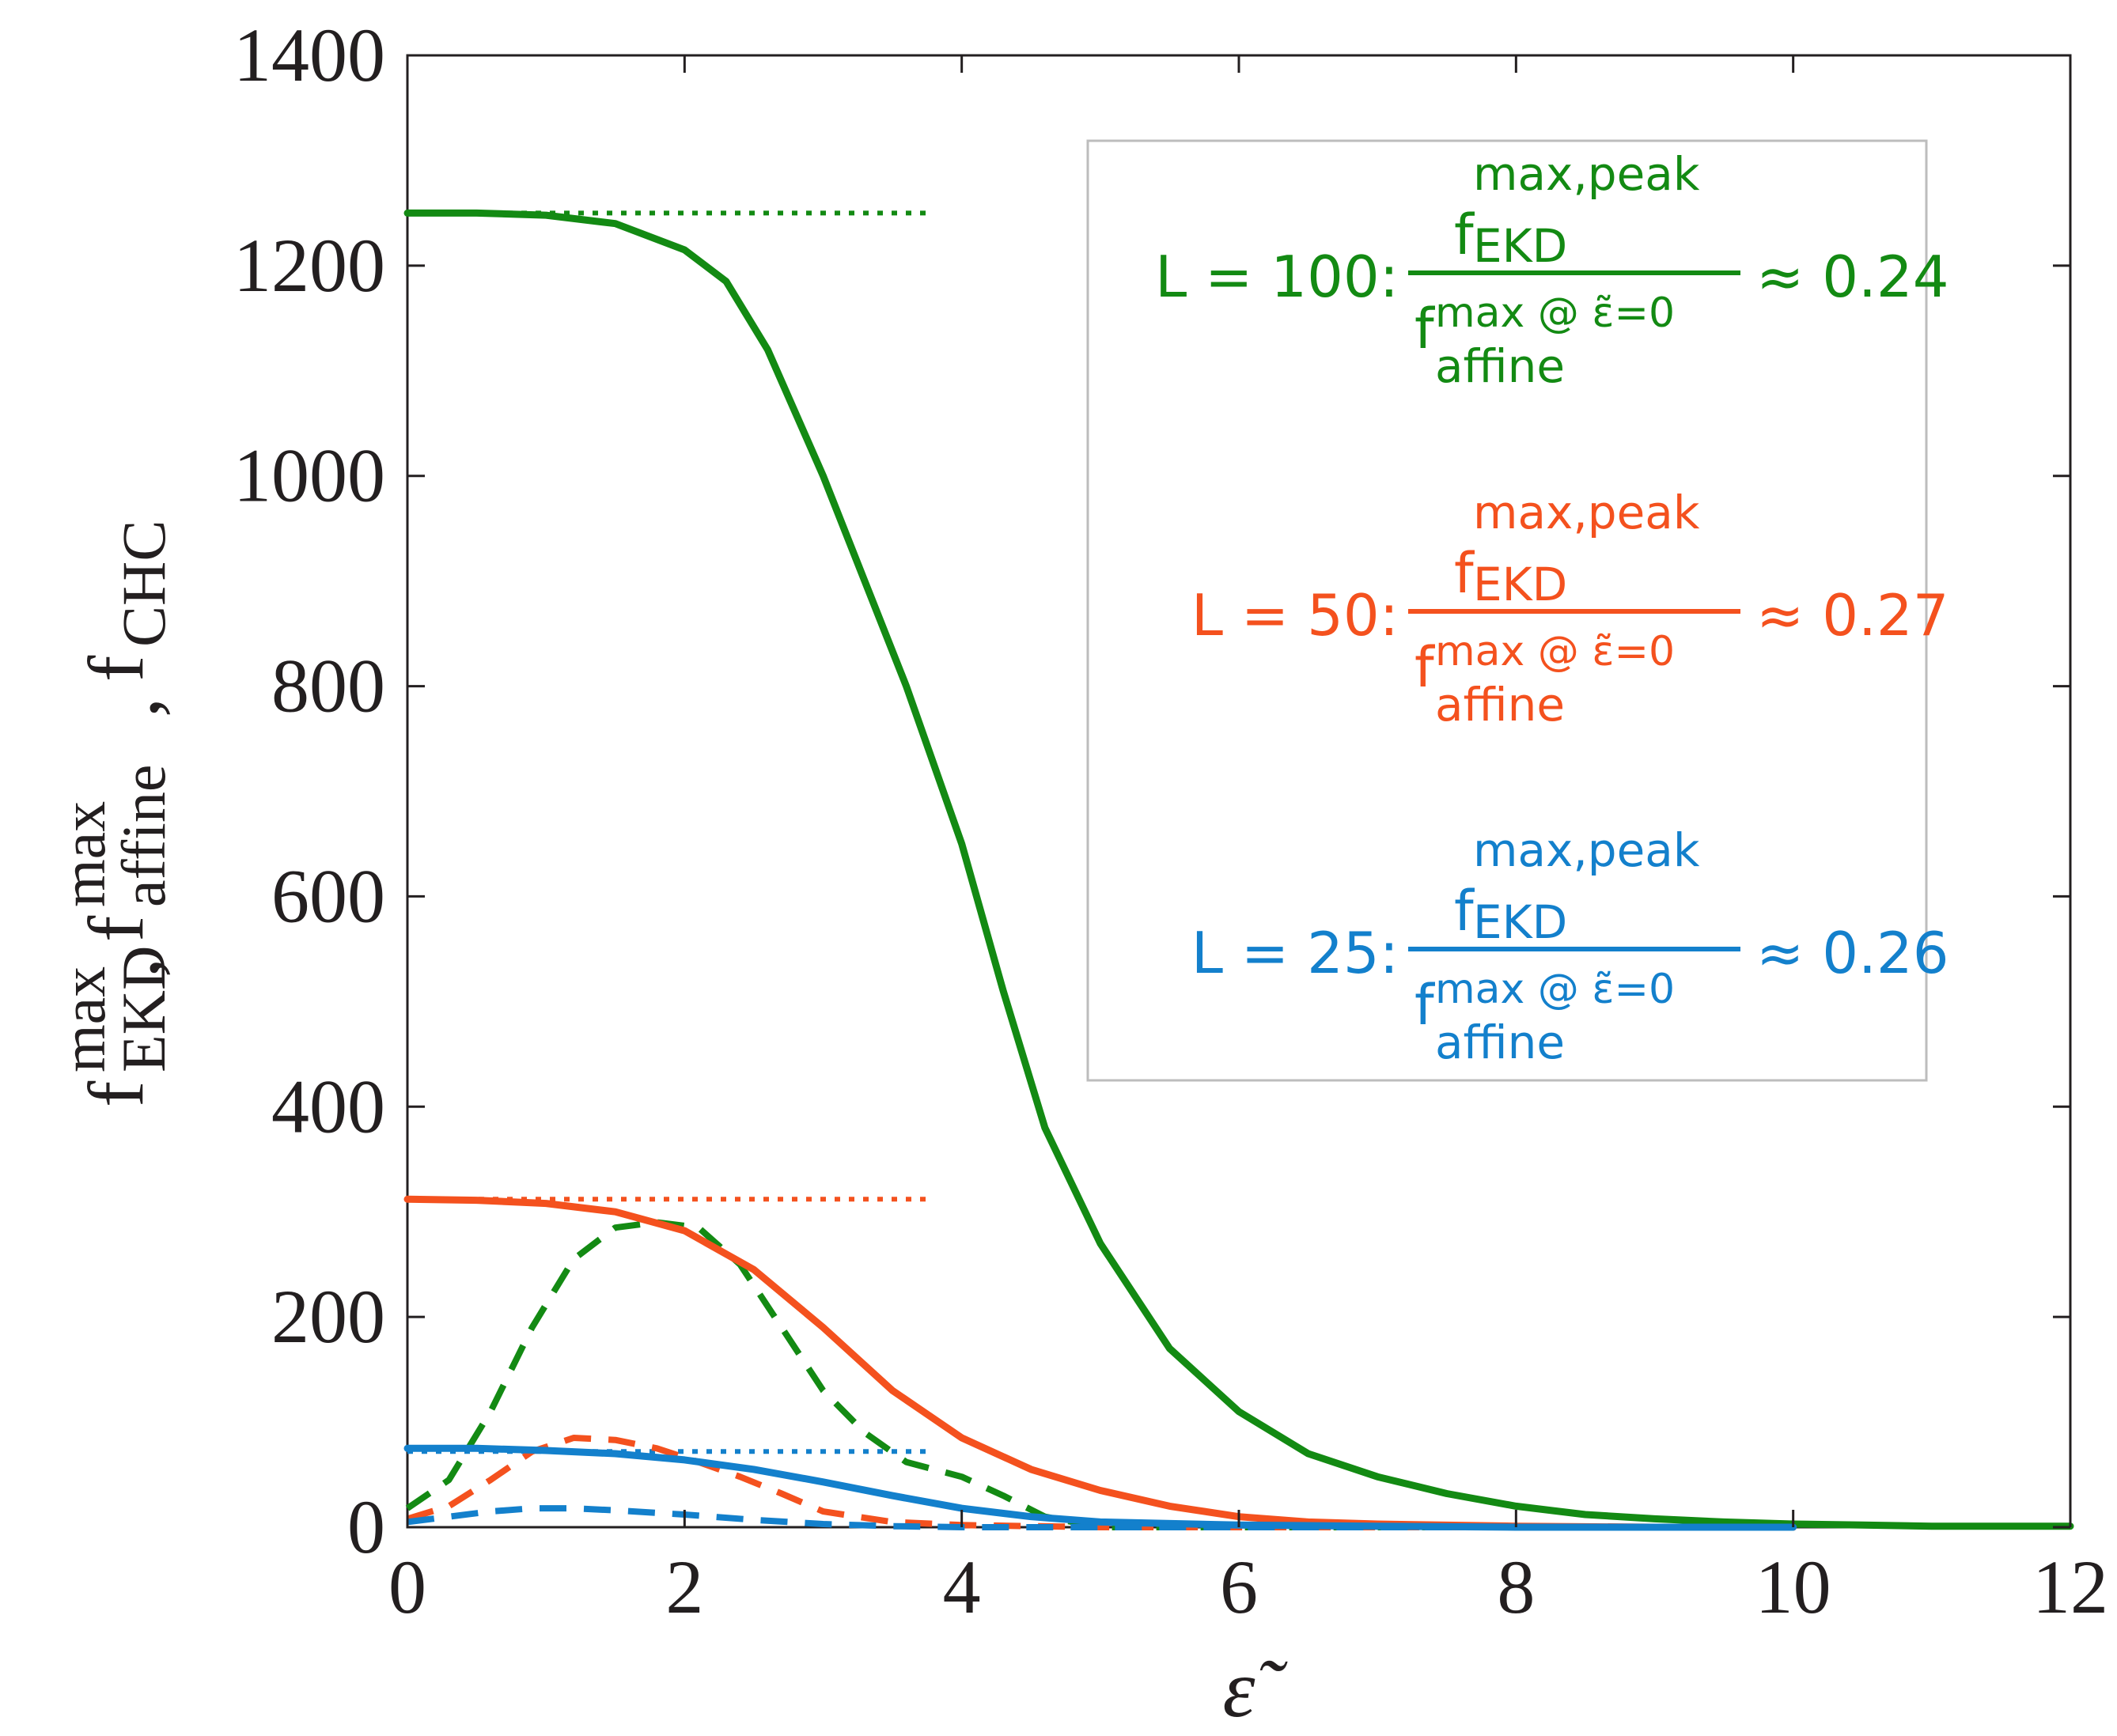 The height and width of the screenshot is (1736, 2117). What do you see at coordinates (1793, 1587) in the screenshot?
I see `x-tick-label: 10` at bounding box center [1793, 1587].